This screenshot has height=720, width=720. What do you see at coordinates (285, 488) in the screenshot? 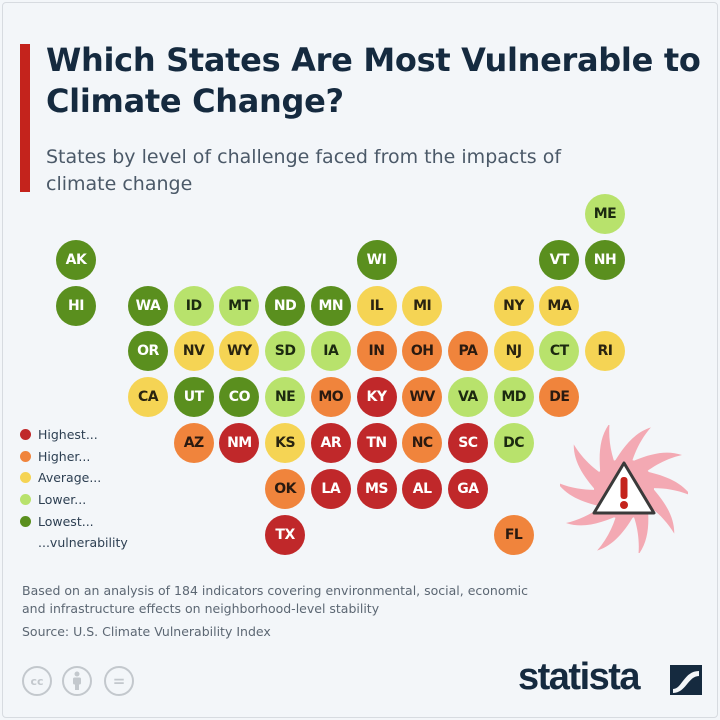
I see `state-tile-ok: OK` at bounding box center [285, 488].